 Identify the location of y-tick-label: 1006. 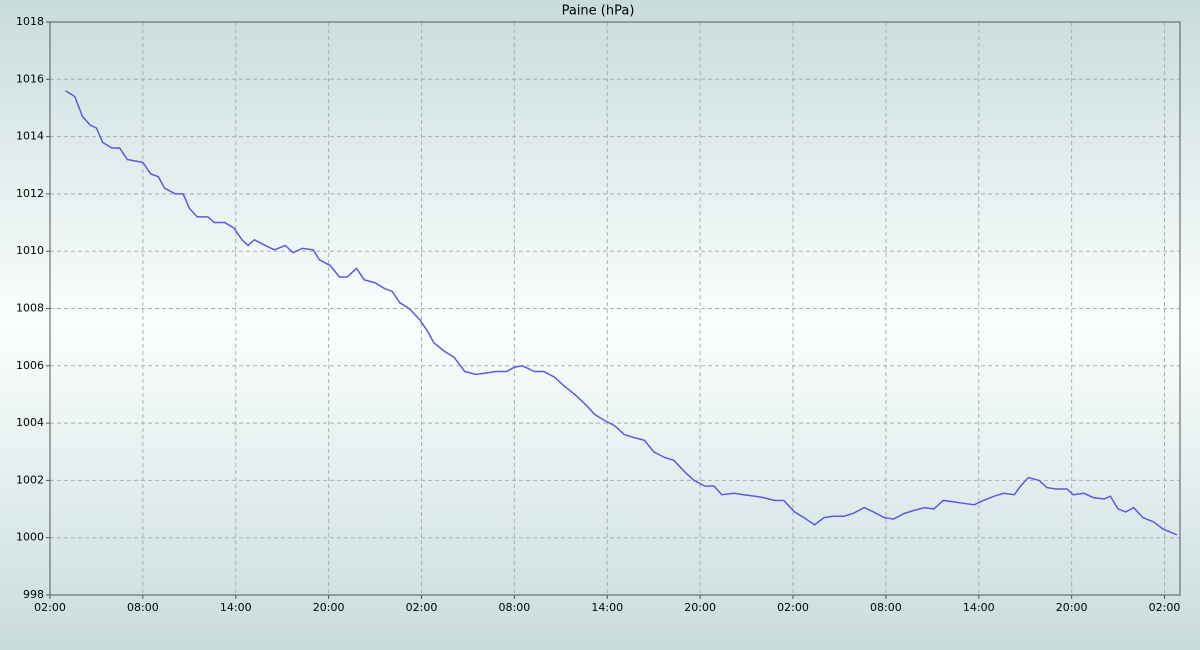
(30, 365).